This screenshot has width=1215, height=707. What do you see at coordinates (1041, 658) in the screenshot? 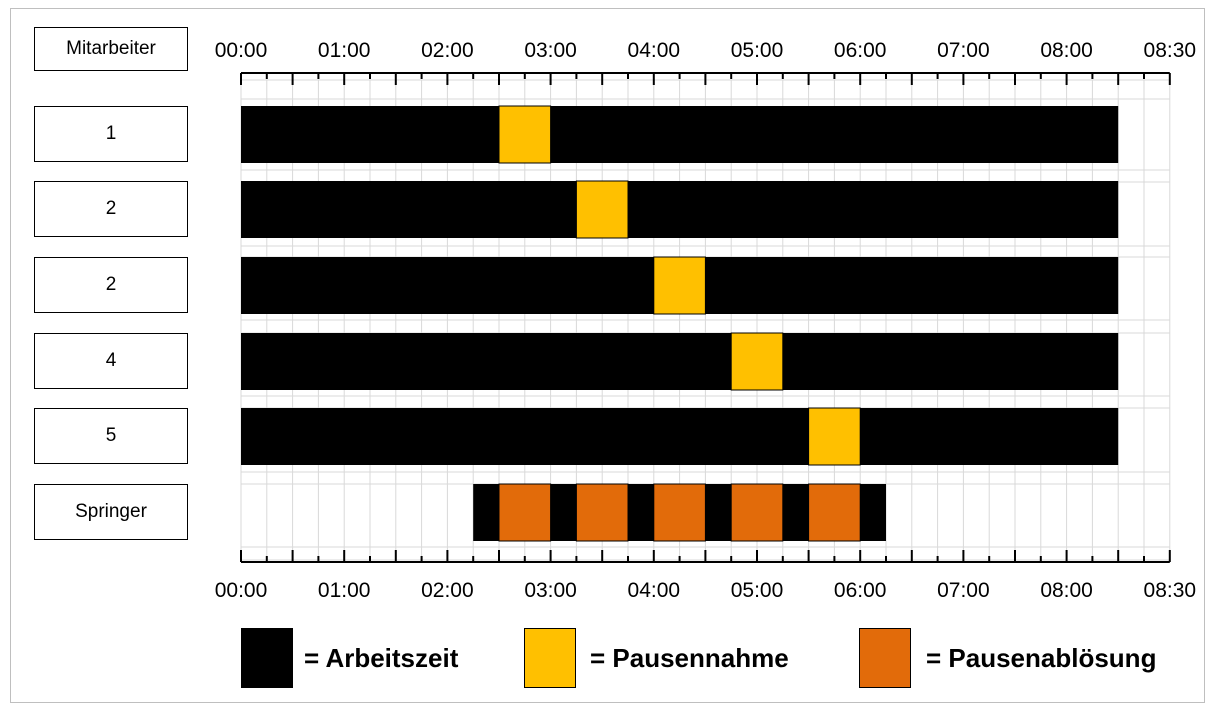
I see `legend-label-relief: = Pausenablösung` at bounding box center [1041, 658].